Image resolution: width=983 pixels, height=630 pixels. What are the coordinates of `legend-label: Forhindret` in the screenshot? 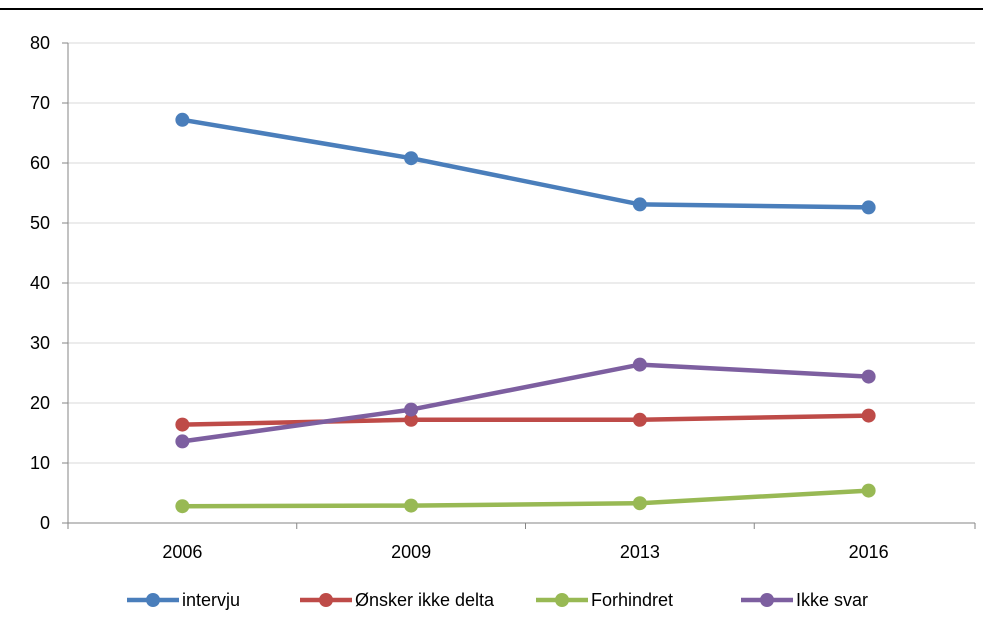 It's located at (632, 600).